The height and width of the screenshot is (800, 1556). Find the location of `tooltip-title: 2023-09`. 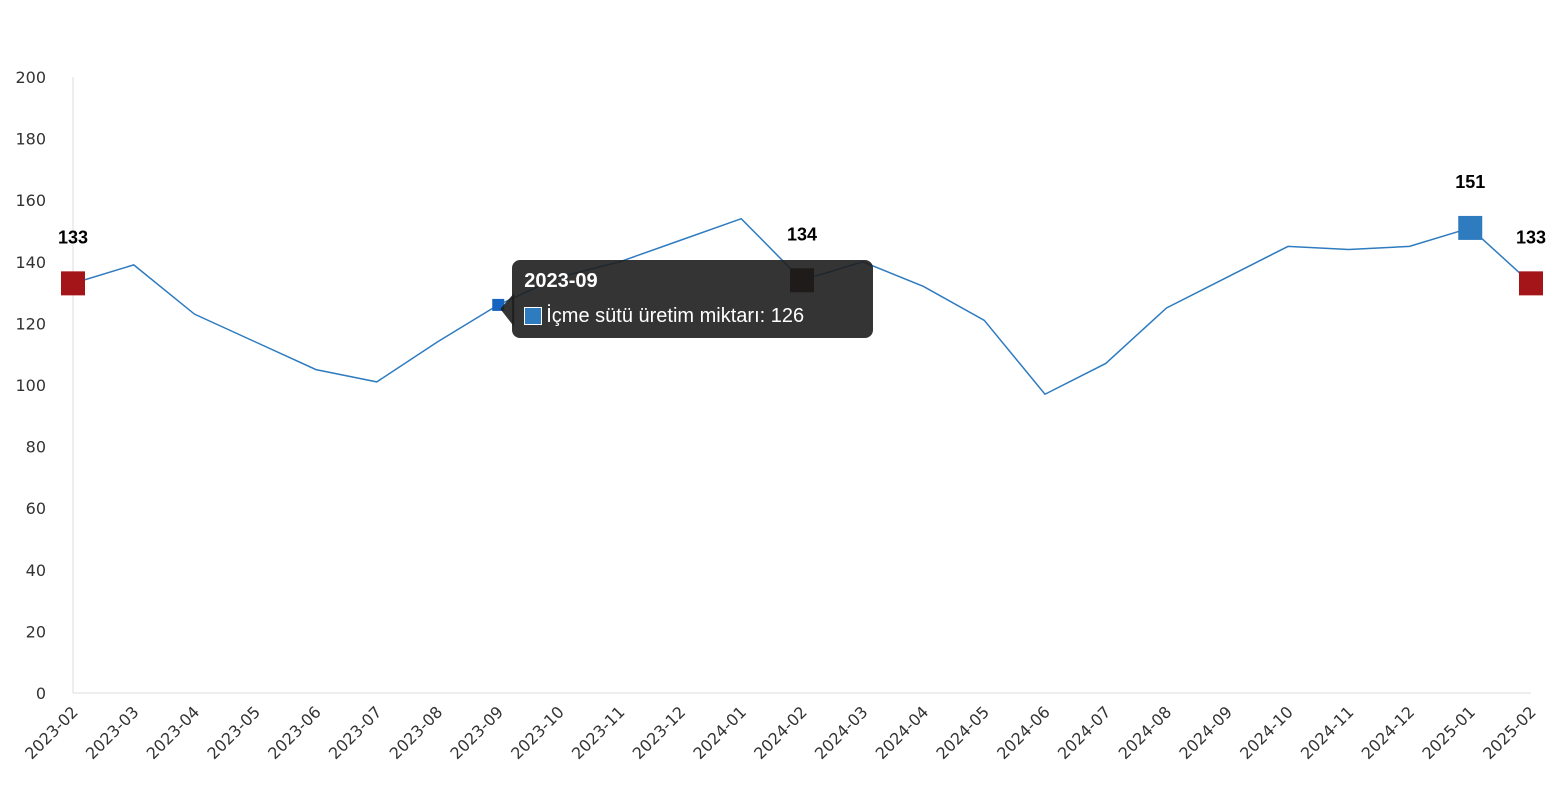

tooltip-title: 2023-09 is located at coordinates (561, 280).